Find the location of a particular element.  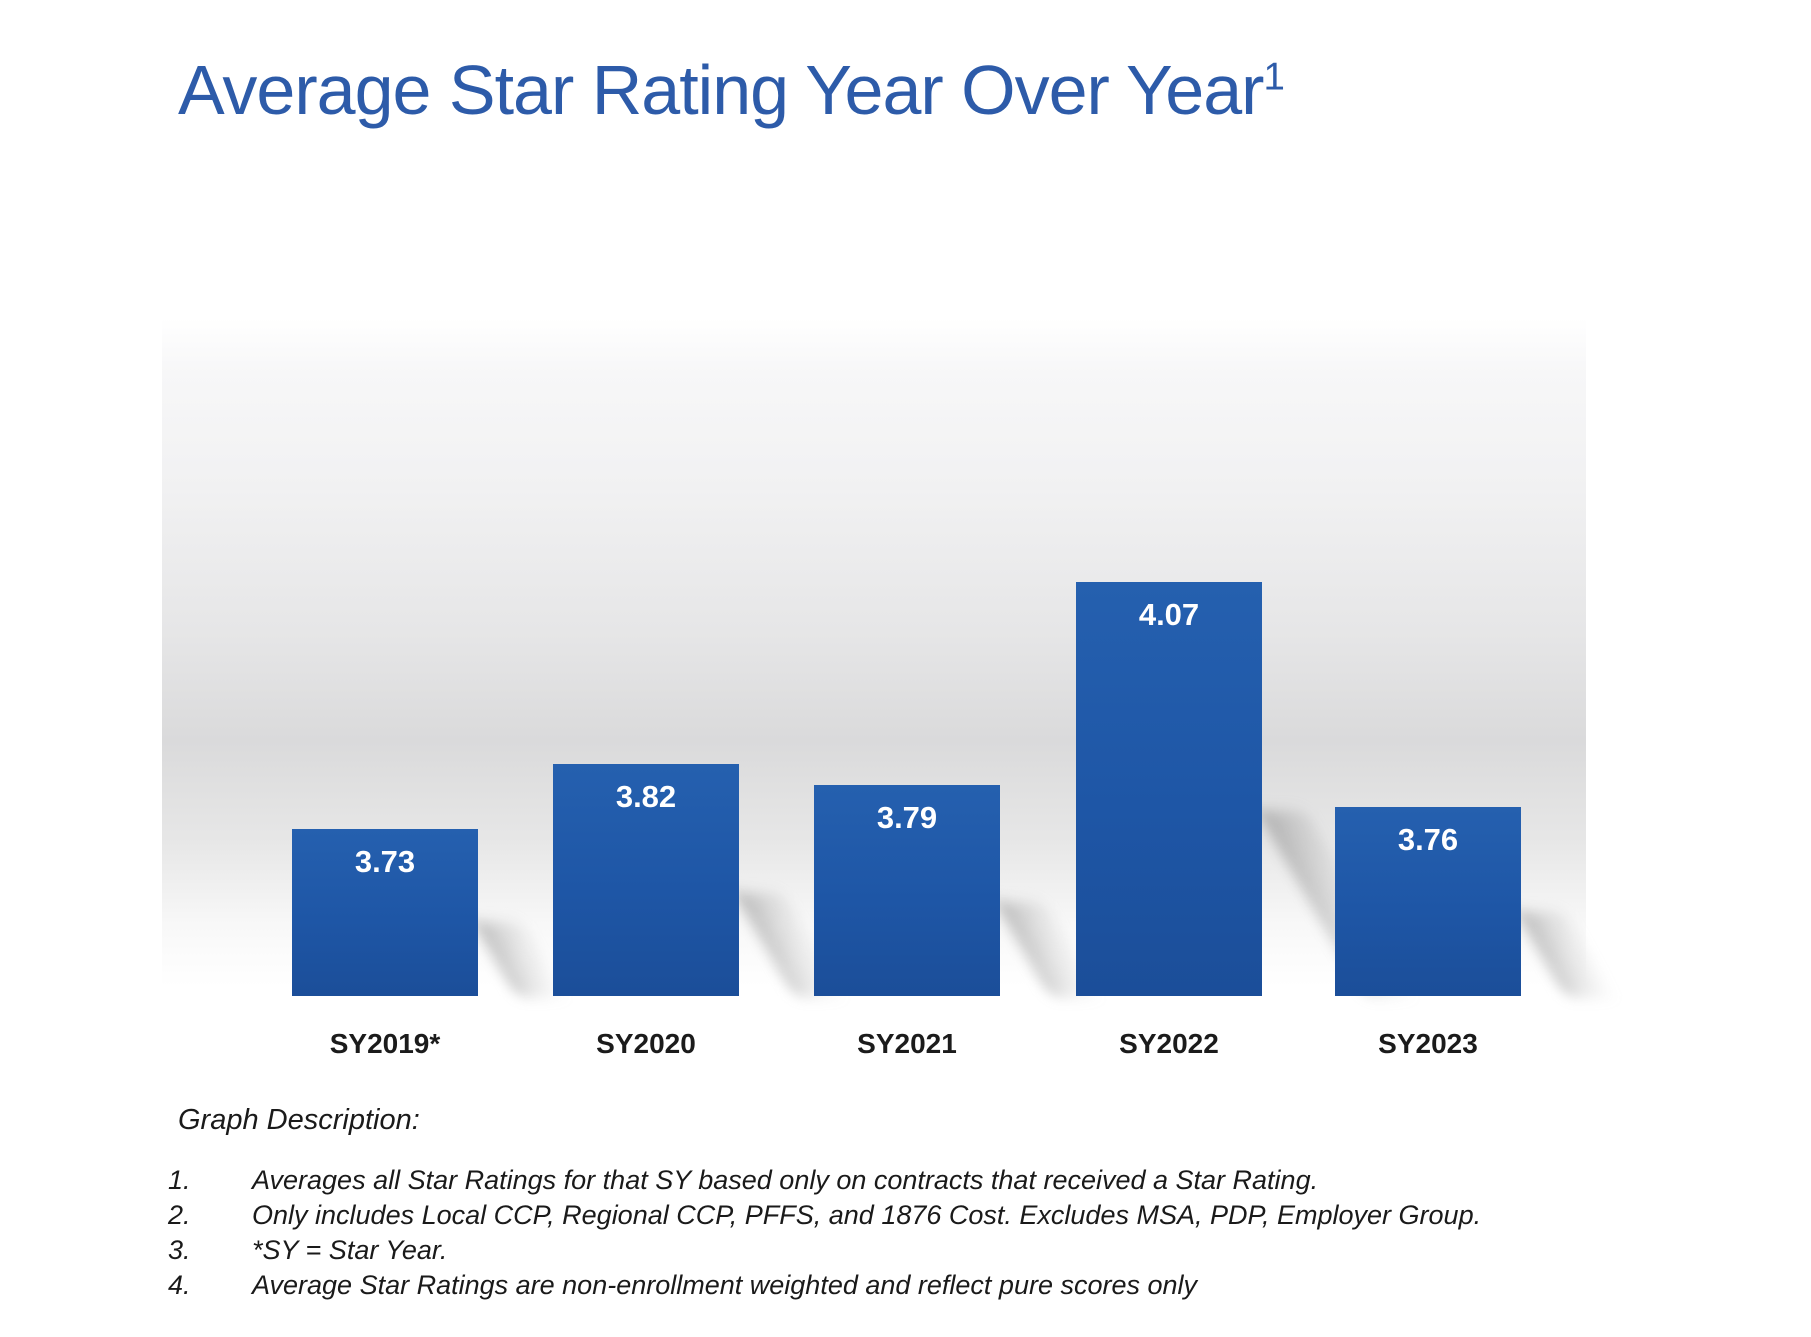

list-item-text: *SY = Star Year. is located at coordinates (350, 1250).